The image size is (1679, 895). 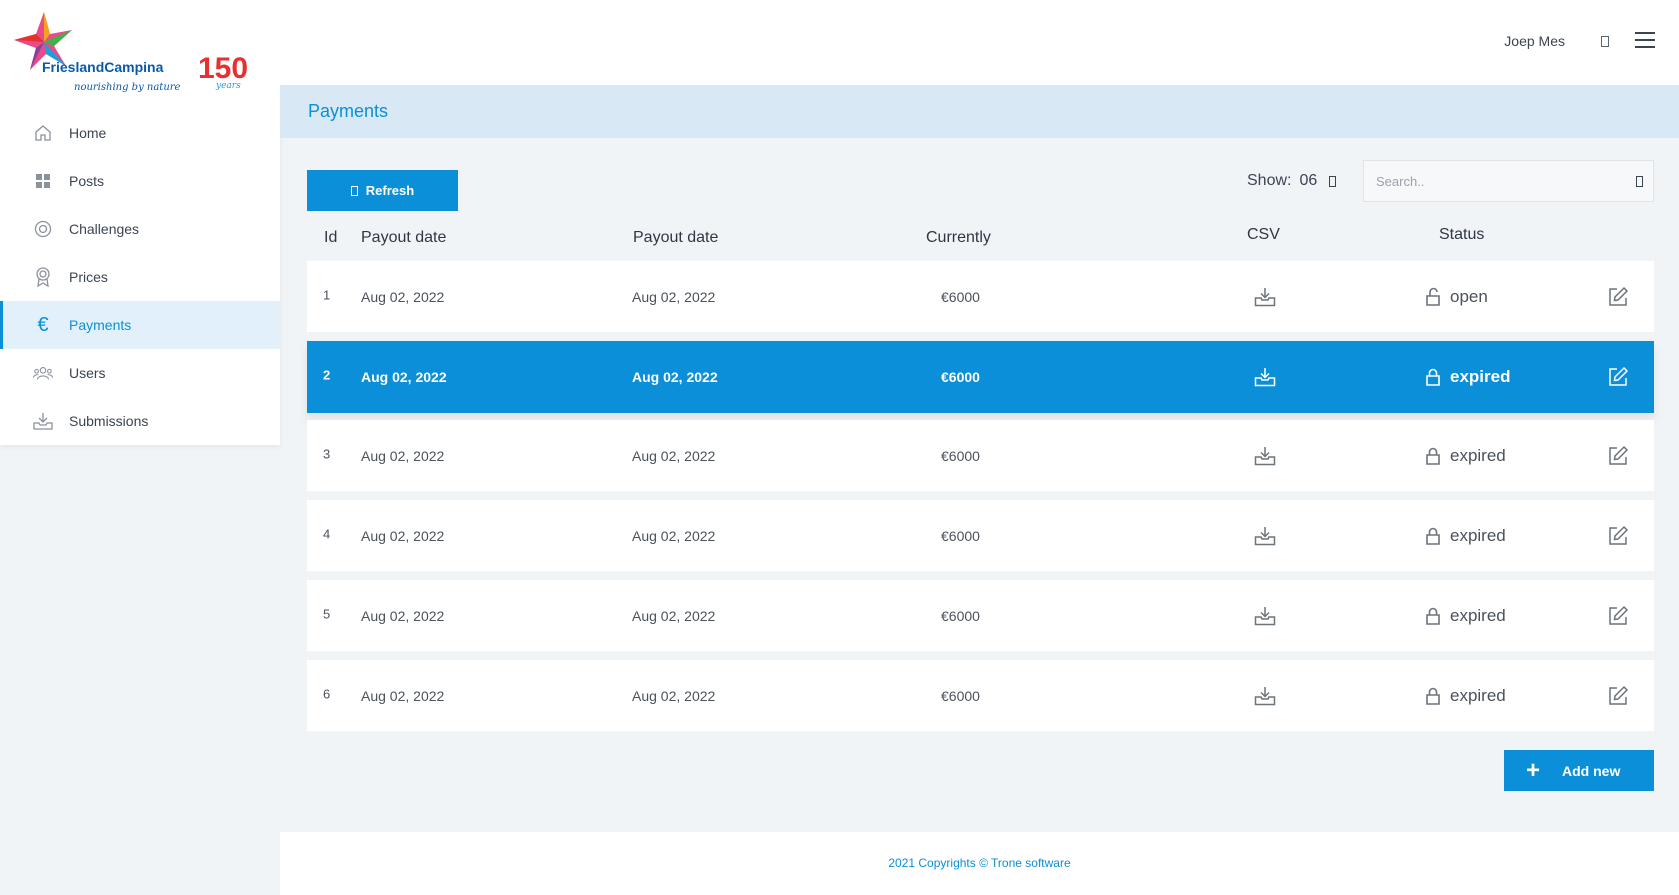 What do you see at coordinates (1534, 41) in the screenshot?
I see `user-name: Joep Mes` at bounding box center [1534, 41].